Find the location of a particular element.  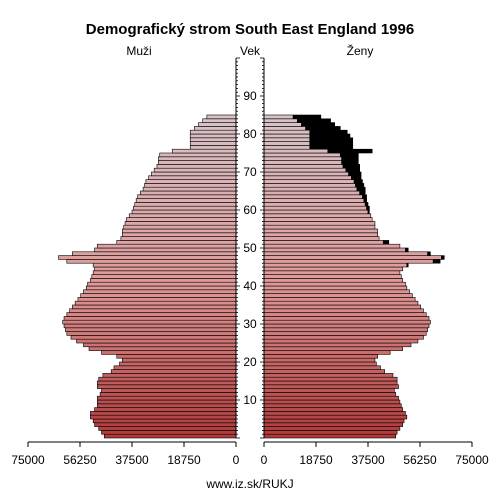

female-x-tick-label: 75000 is located at coordinates (472, 460).